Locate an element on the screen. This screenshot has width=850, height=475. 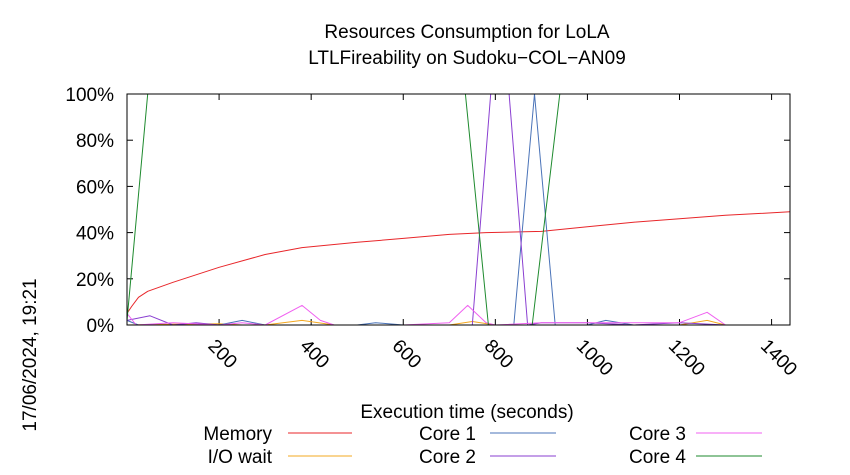
x-tick-label: 800 is located at coordinates (498, 354).